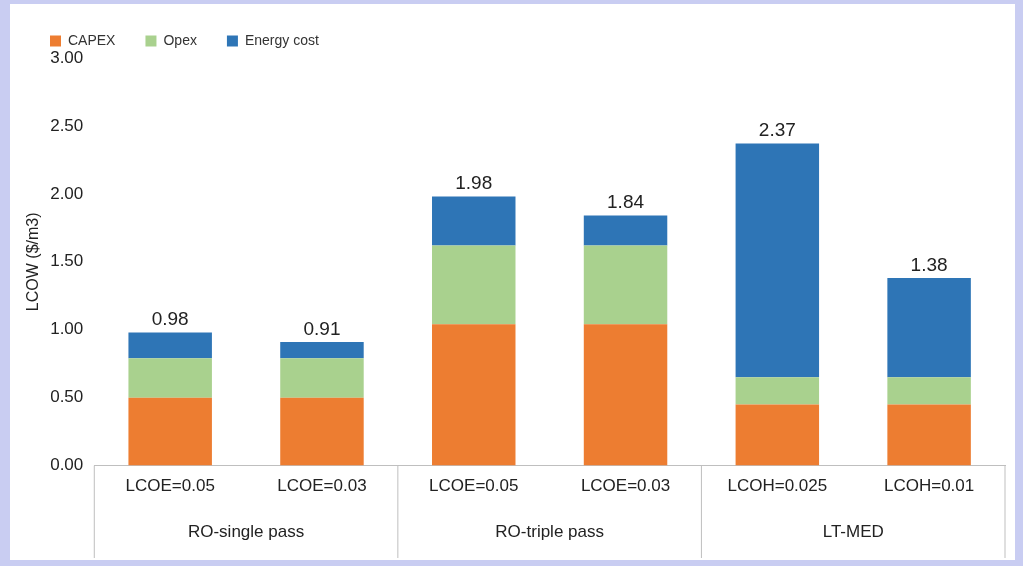 This screenshot has height=566, width=1023. What do you see at coordinates (322, 328) in the screenshot?
I see `total-label: 0.91` at bounding box center [322, 328].